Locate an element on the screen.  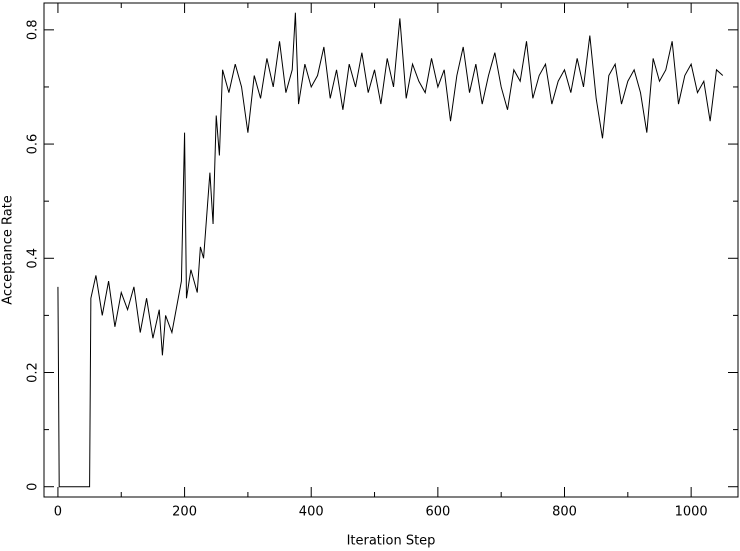
x-tick-label: 1000 is located at coordinates (691, 512).